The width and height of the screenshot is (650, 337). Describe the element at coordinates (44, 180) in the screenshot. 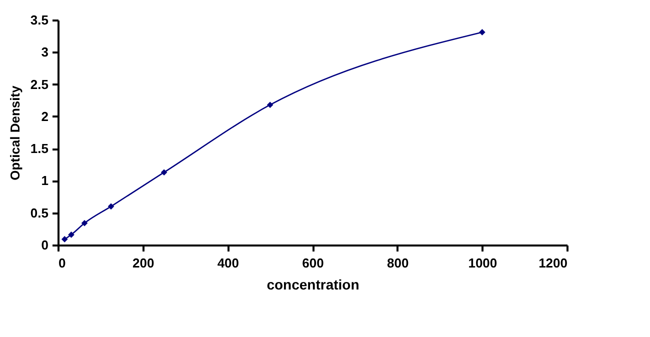

I see `y-tick-label: 1` at that location.